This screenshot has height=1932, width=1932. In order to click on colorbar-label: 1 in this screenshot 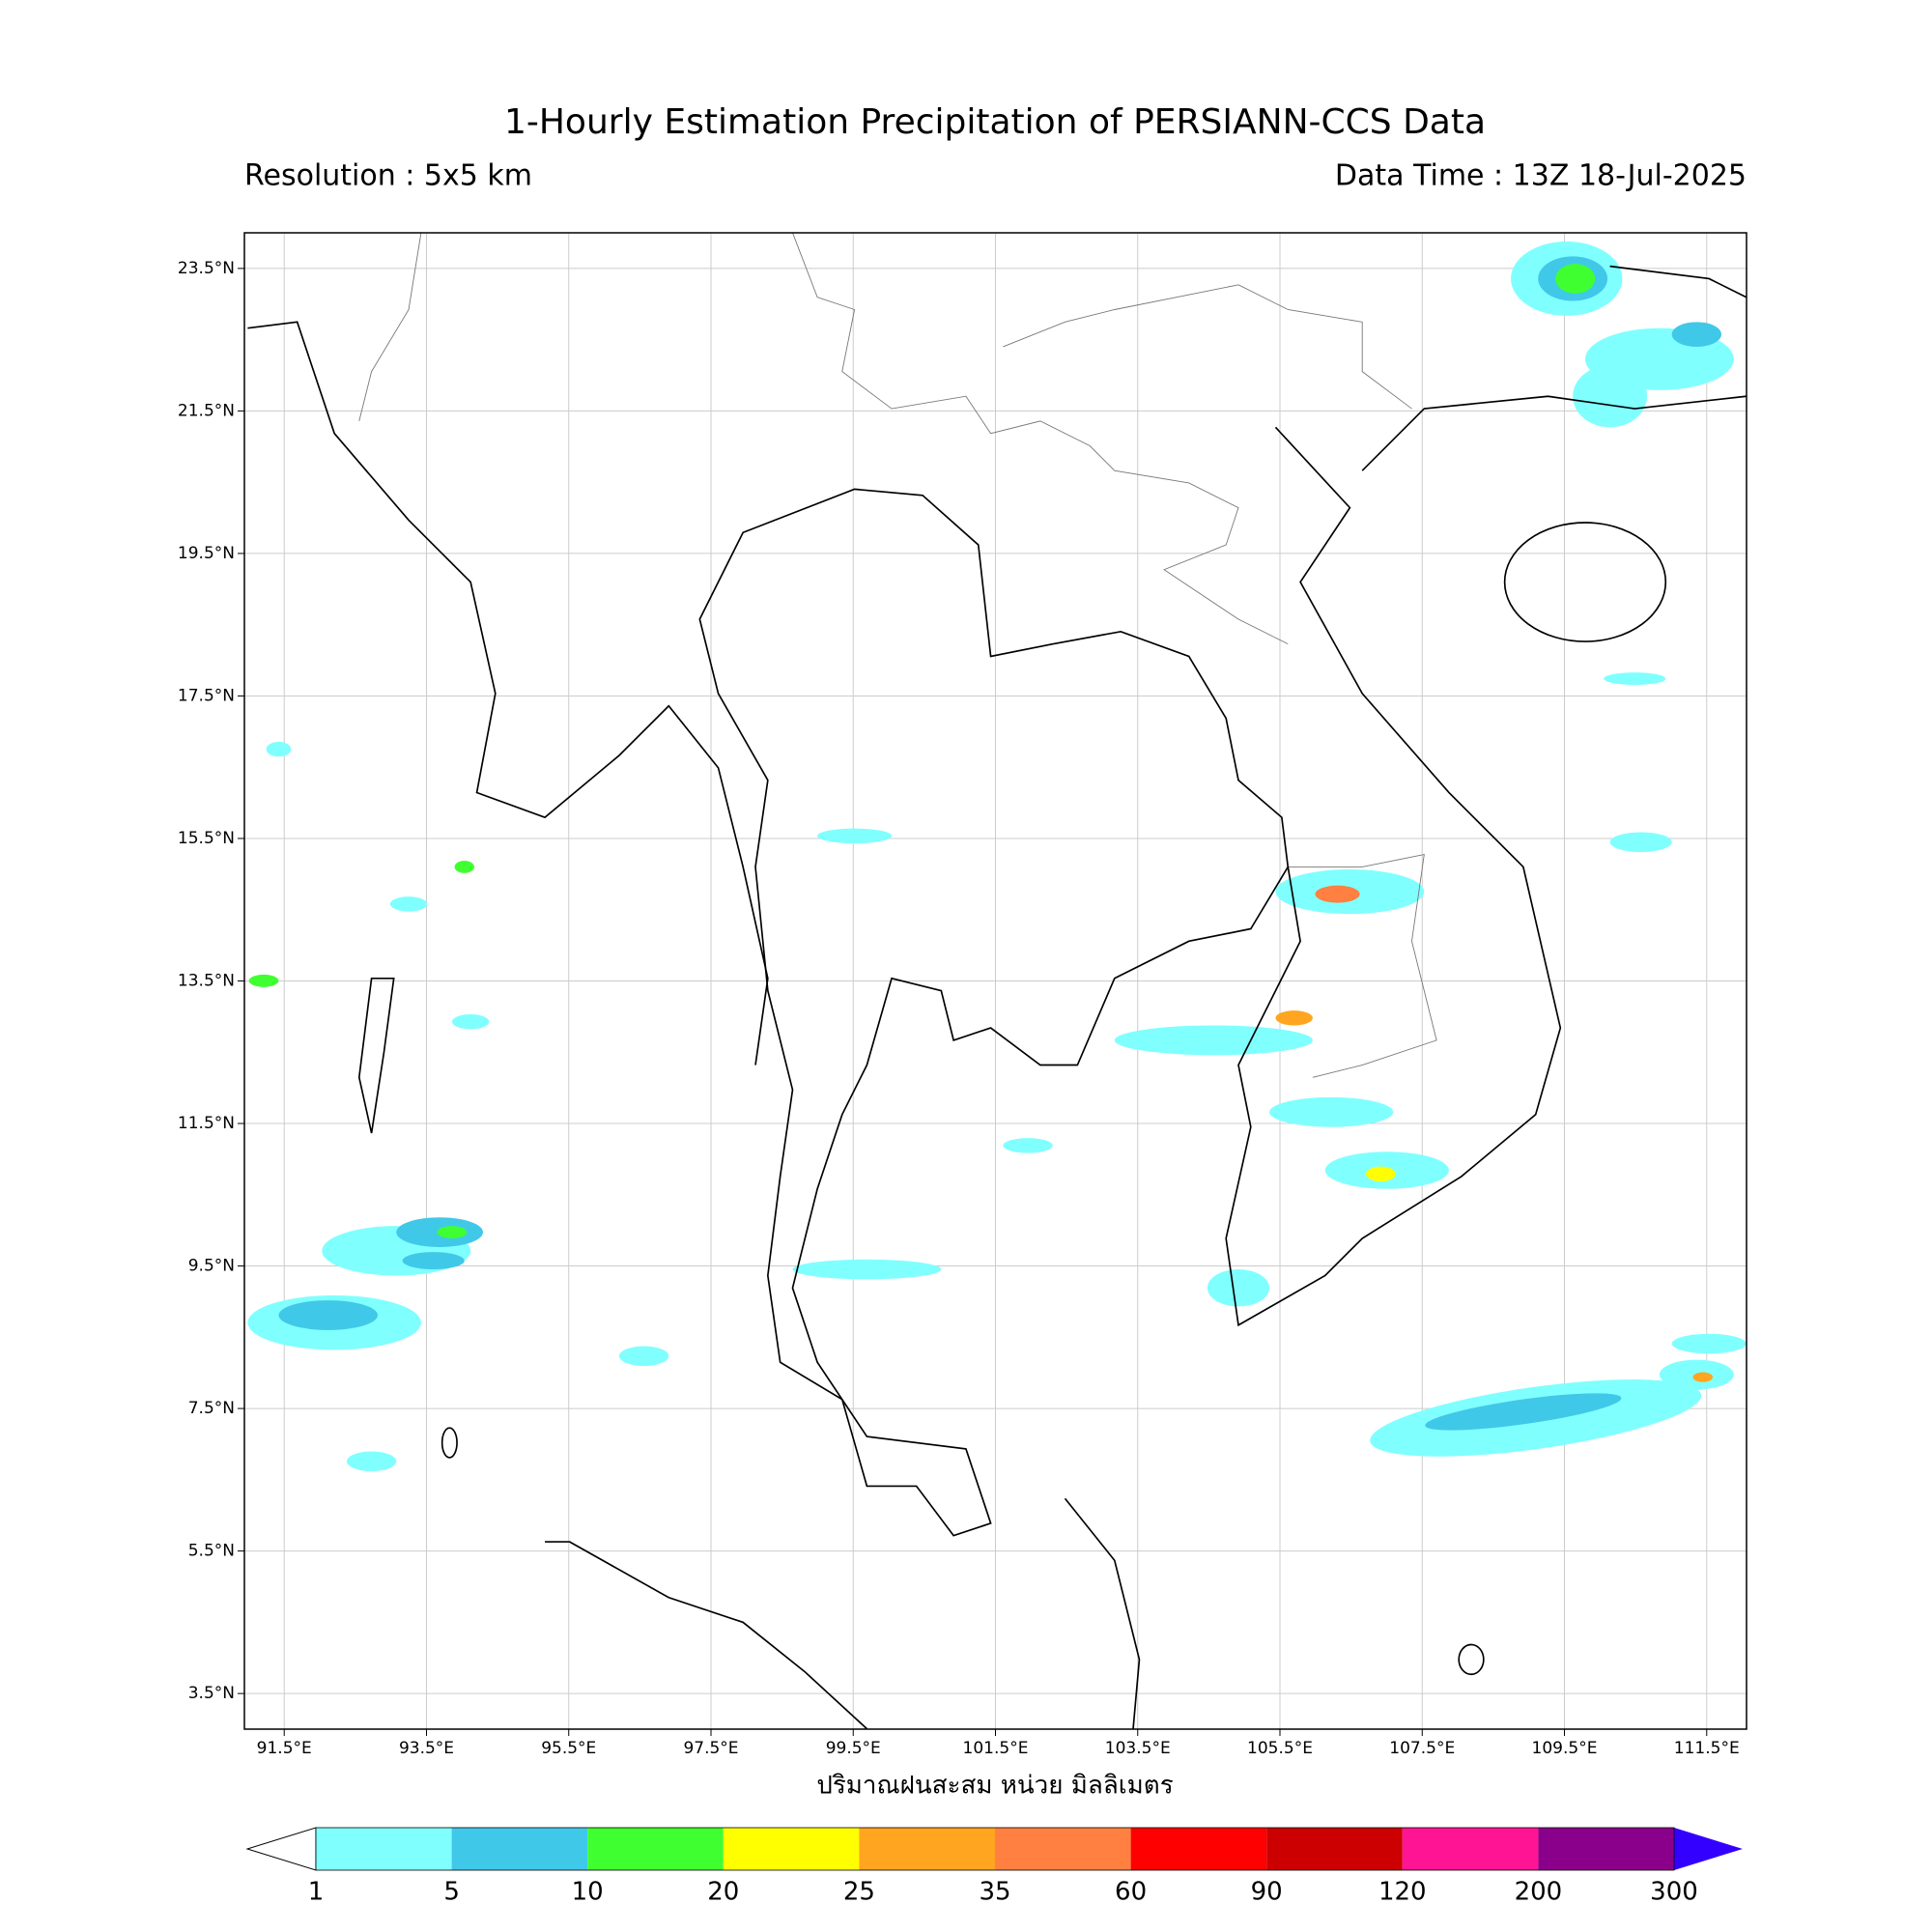, I will do `click(316, 1892)`.